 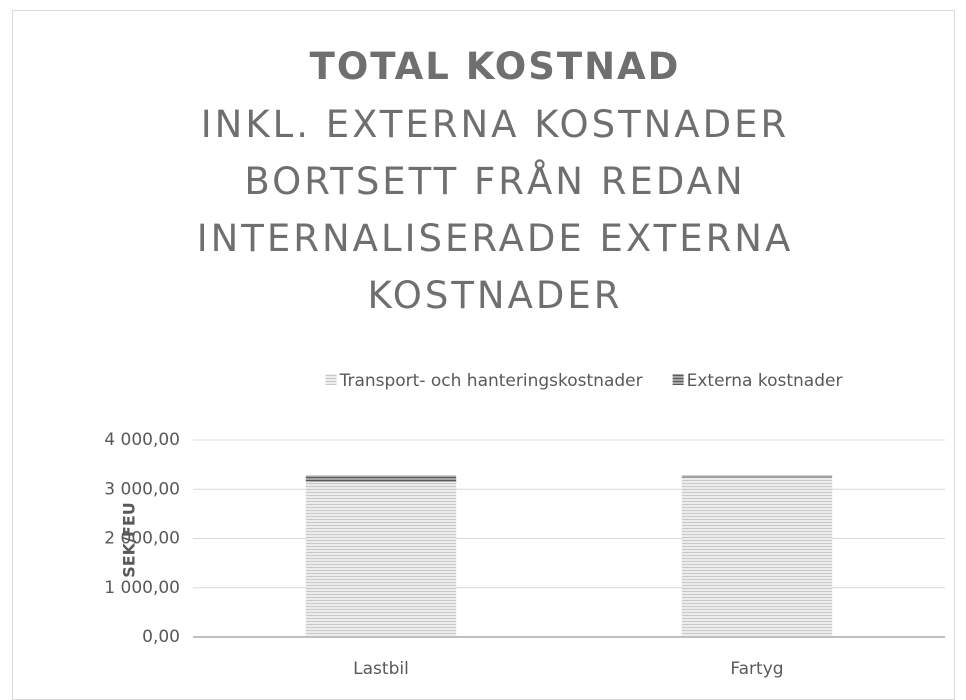 What do you see at coordinates (491, 381) in the screenshot?
I see `legend-label: Transport- och hanteringskostnader` at bounding box center [491, 381].